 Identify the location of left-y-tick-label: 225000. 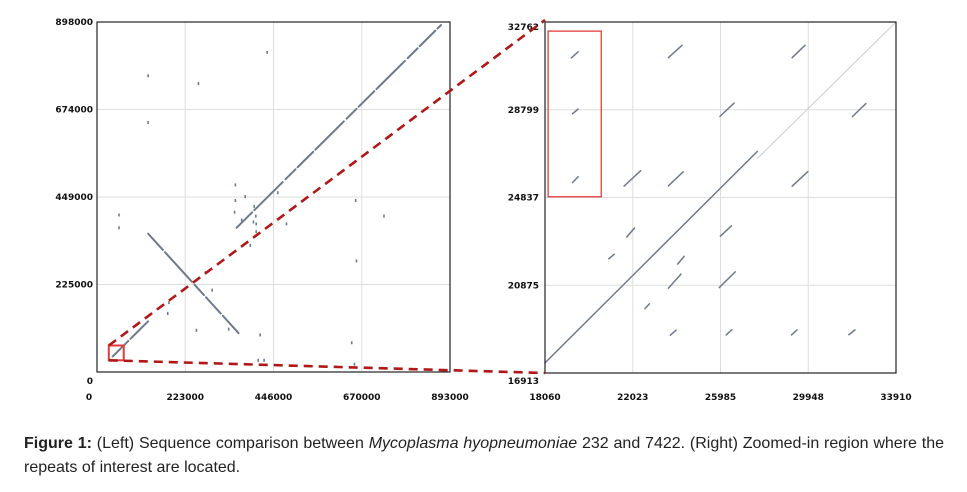
(74, 286).